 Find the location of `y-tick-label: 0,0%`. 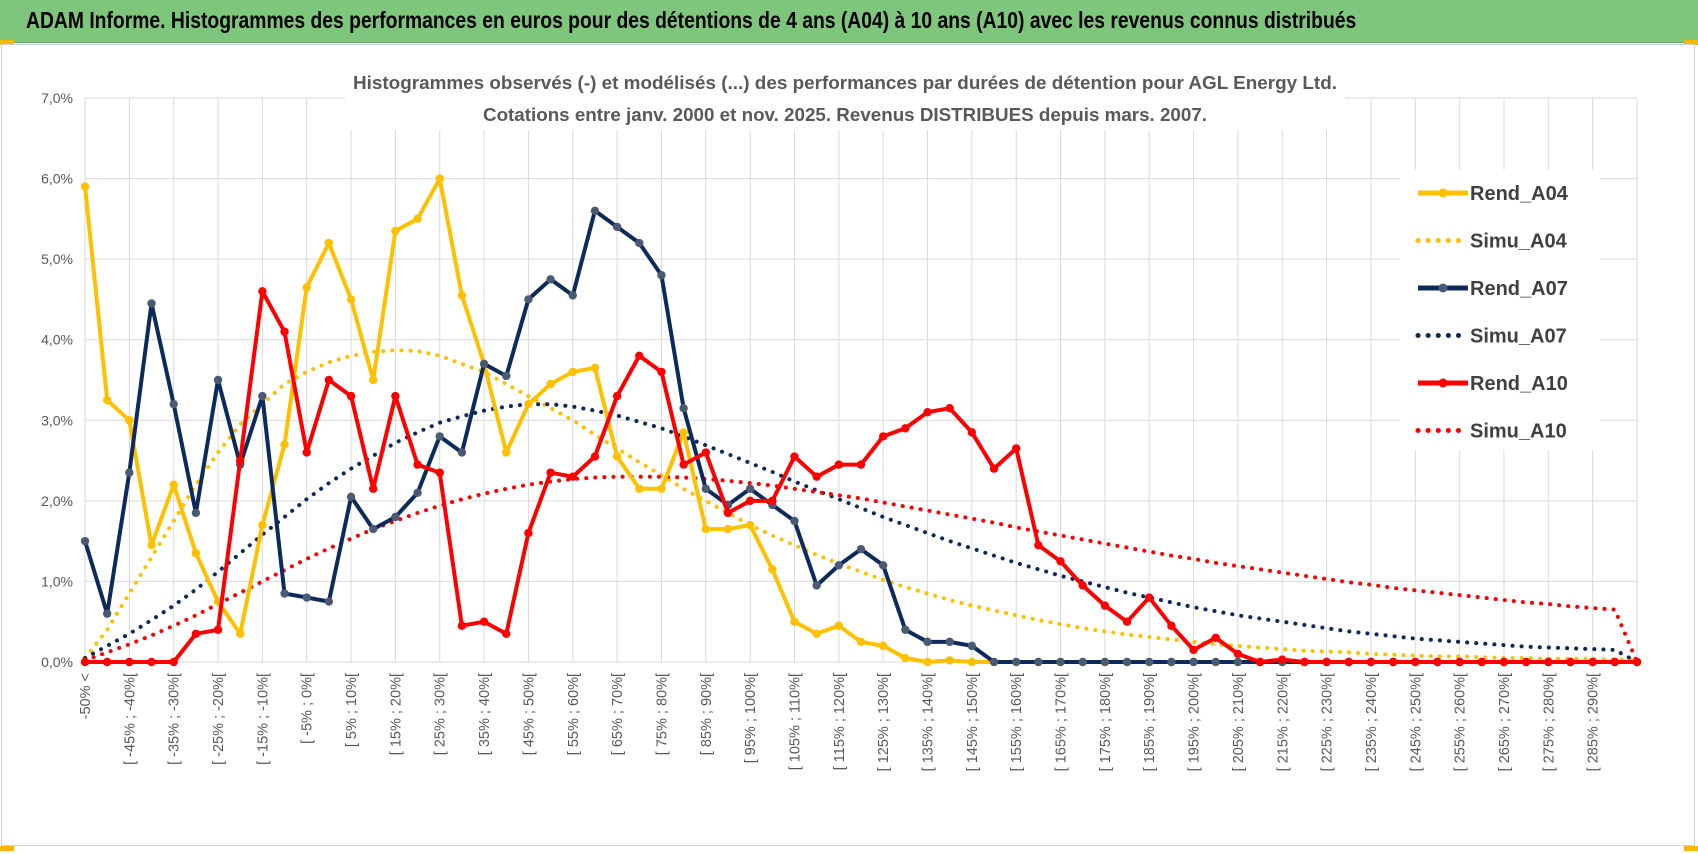

y-tick-label: 0,0% is located at coordinates (57, 662).